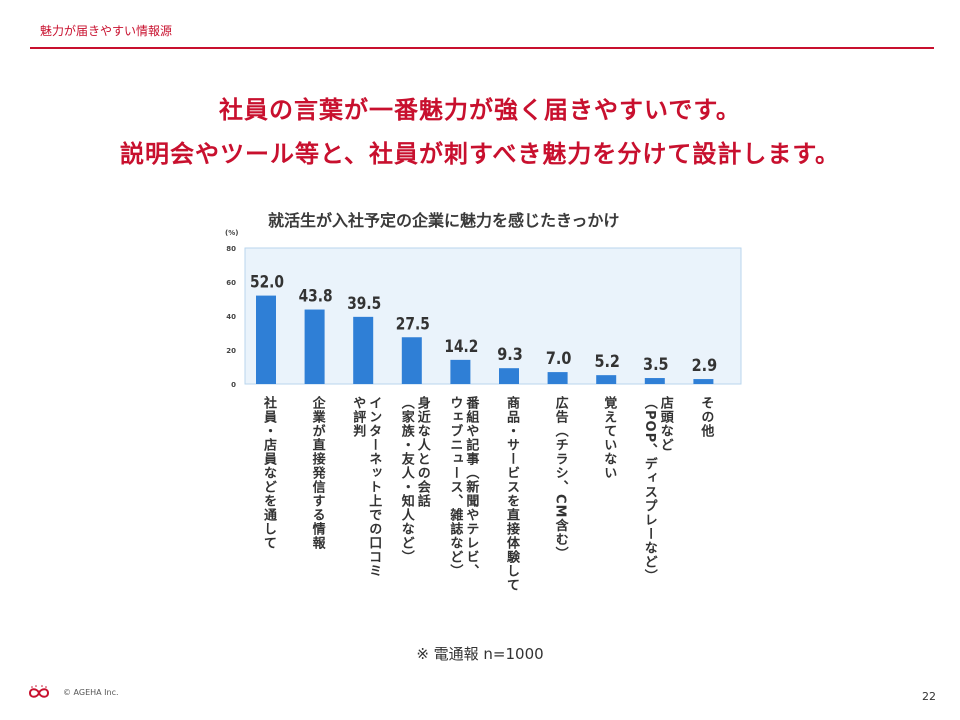  Describe the element at coordinates (480, 154) in the screenshot. I see `headline-line-2: 説明会やツール等と、社員が刺すべき魅力を分けて設計します。` at that location.